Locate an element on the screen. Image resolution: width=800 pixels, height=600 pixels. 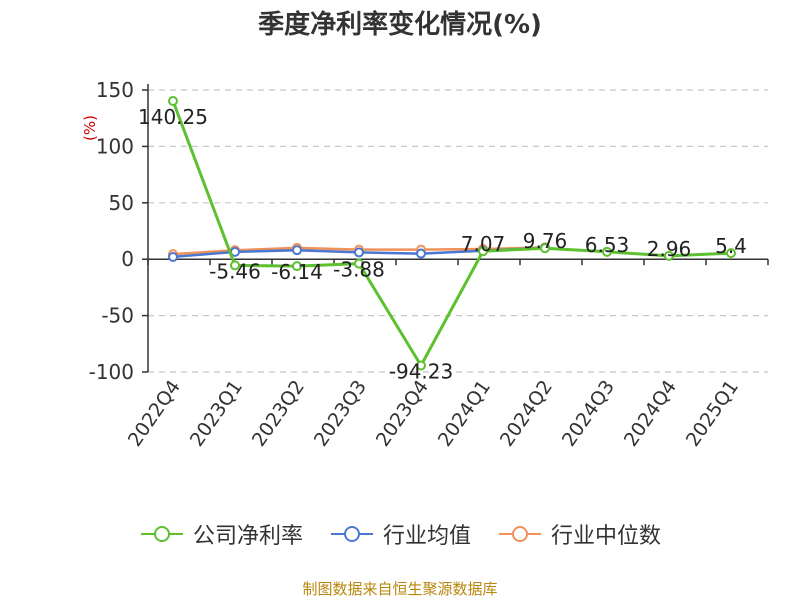
y-tick-label-3: 0 is located at coordinates (127, 259).